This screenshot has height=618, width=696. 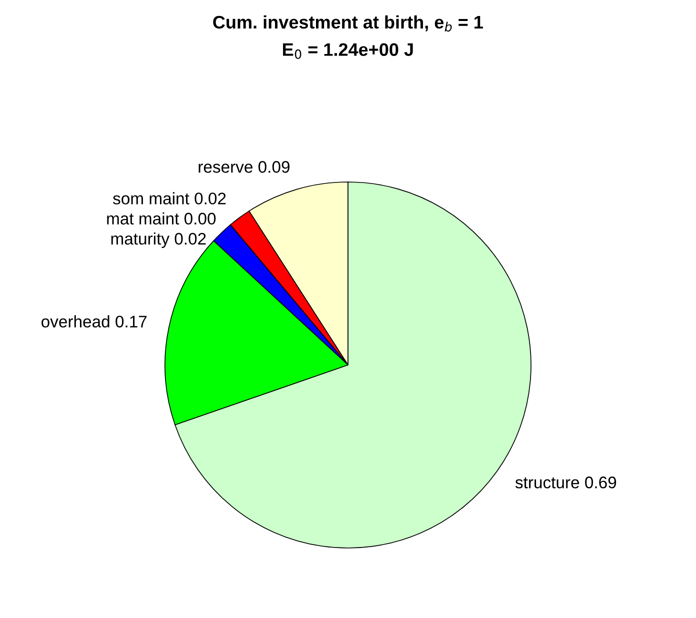 What do you see at coordinates (565, 482) in the screenshot?
I see `slice-label: structure 0.69` at bounding box center [565, 482].